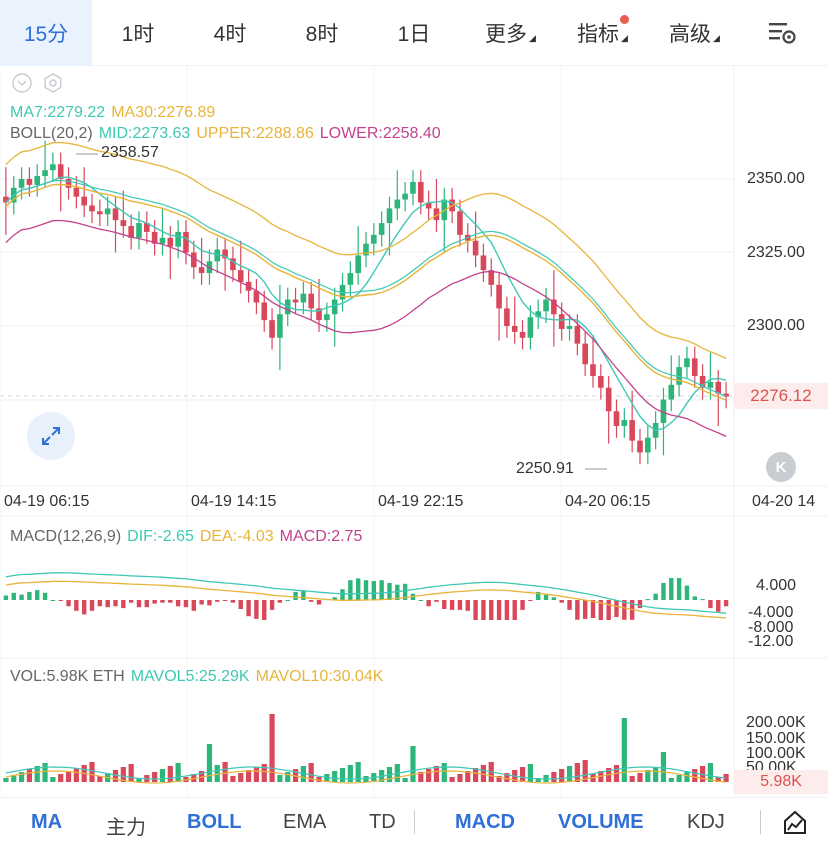  Describe the element at coordinates (53, 83) in the screenshot. I see `indicator-settings-icon` at that location.